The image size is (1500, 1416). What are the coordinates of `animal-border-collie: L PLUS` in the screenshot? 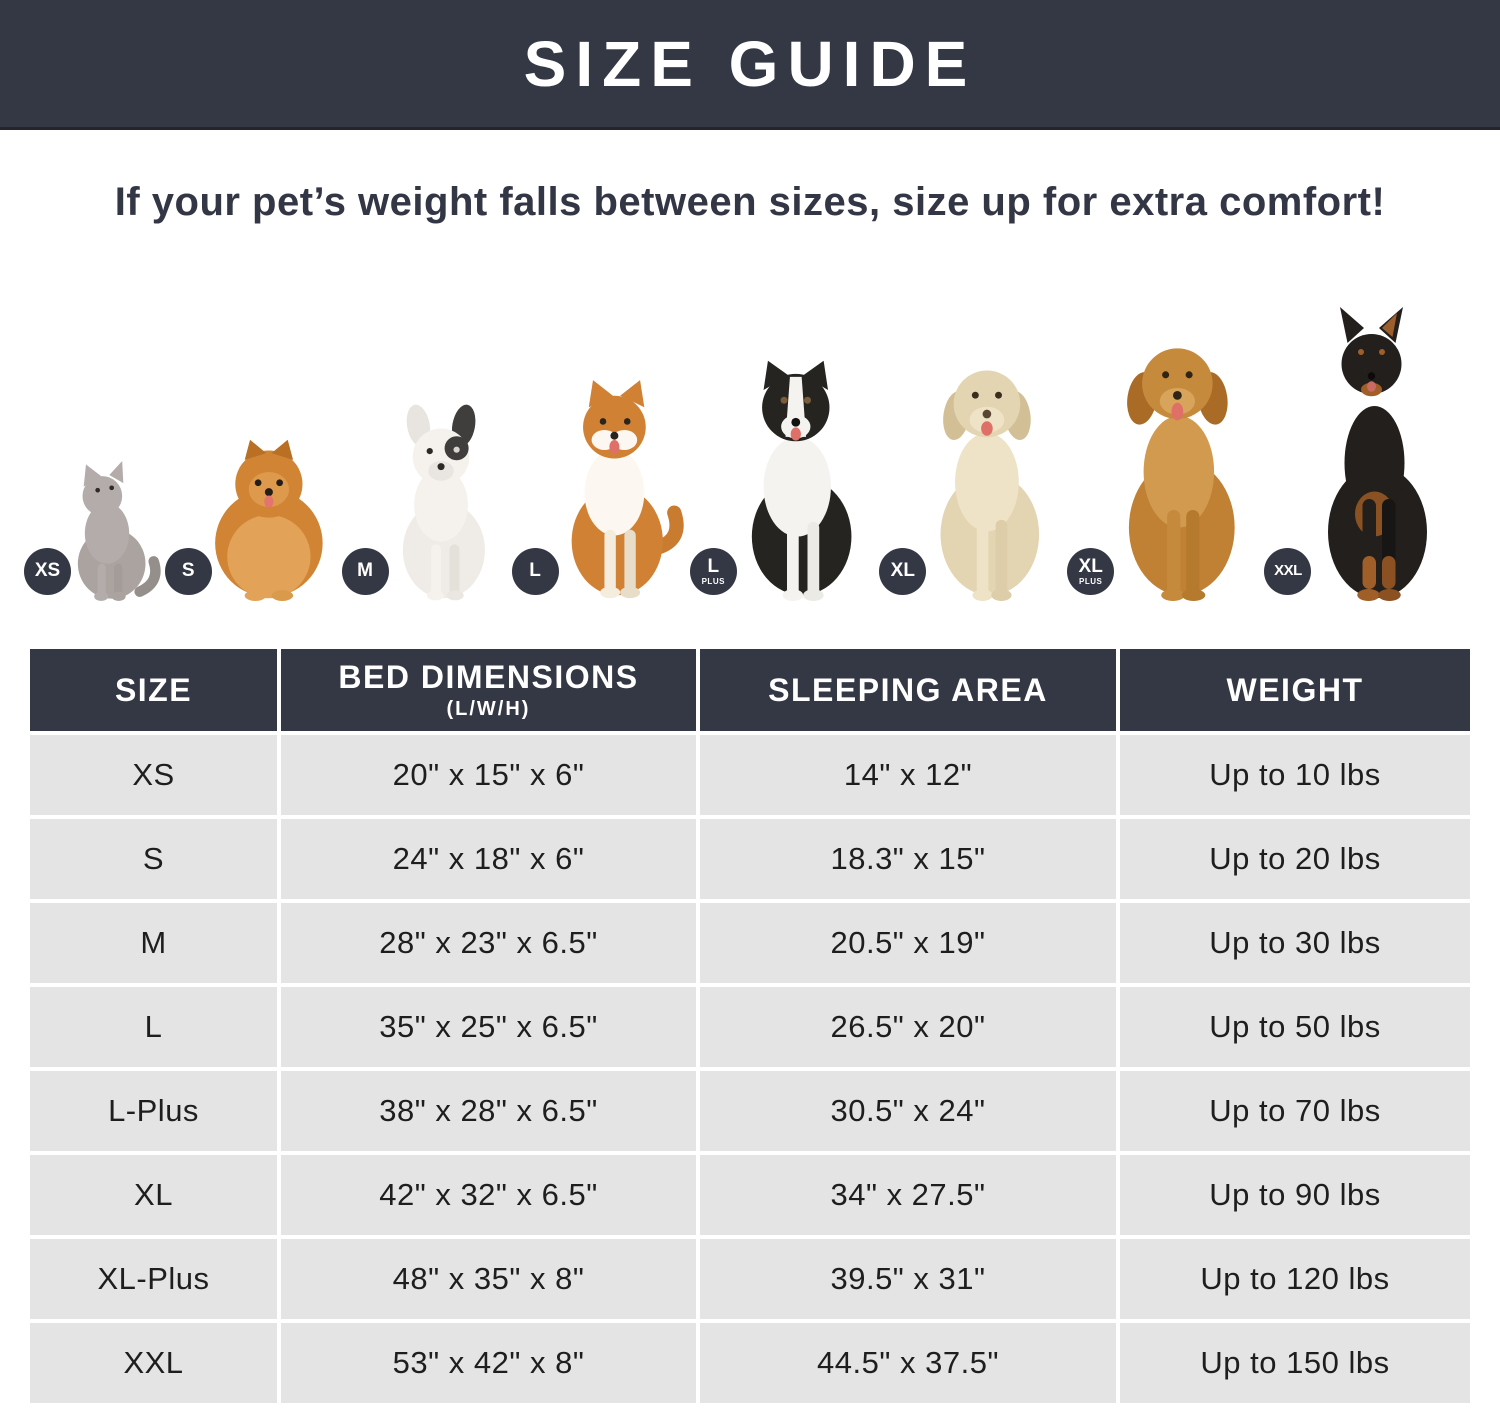 It's located at (783, 475).